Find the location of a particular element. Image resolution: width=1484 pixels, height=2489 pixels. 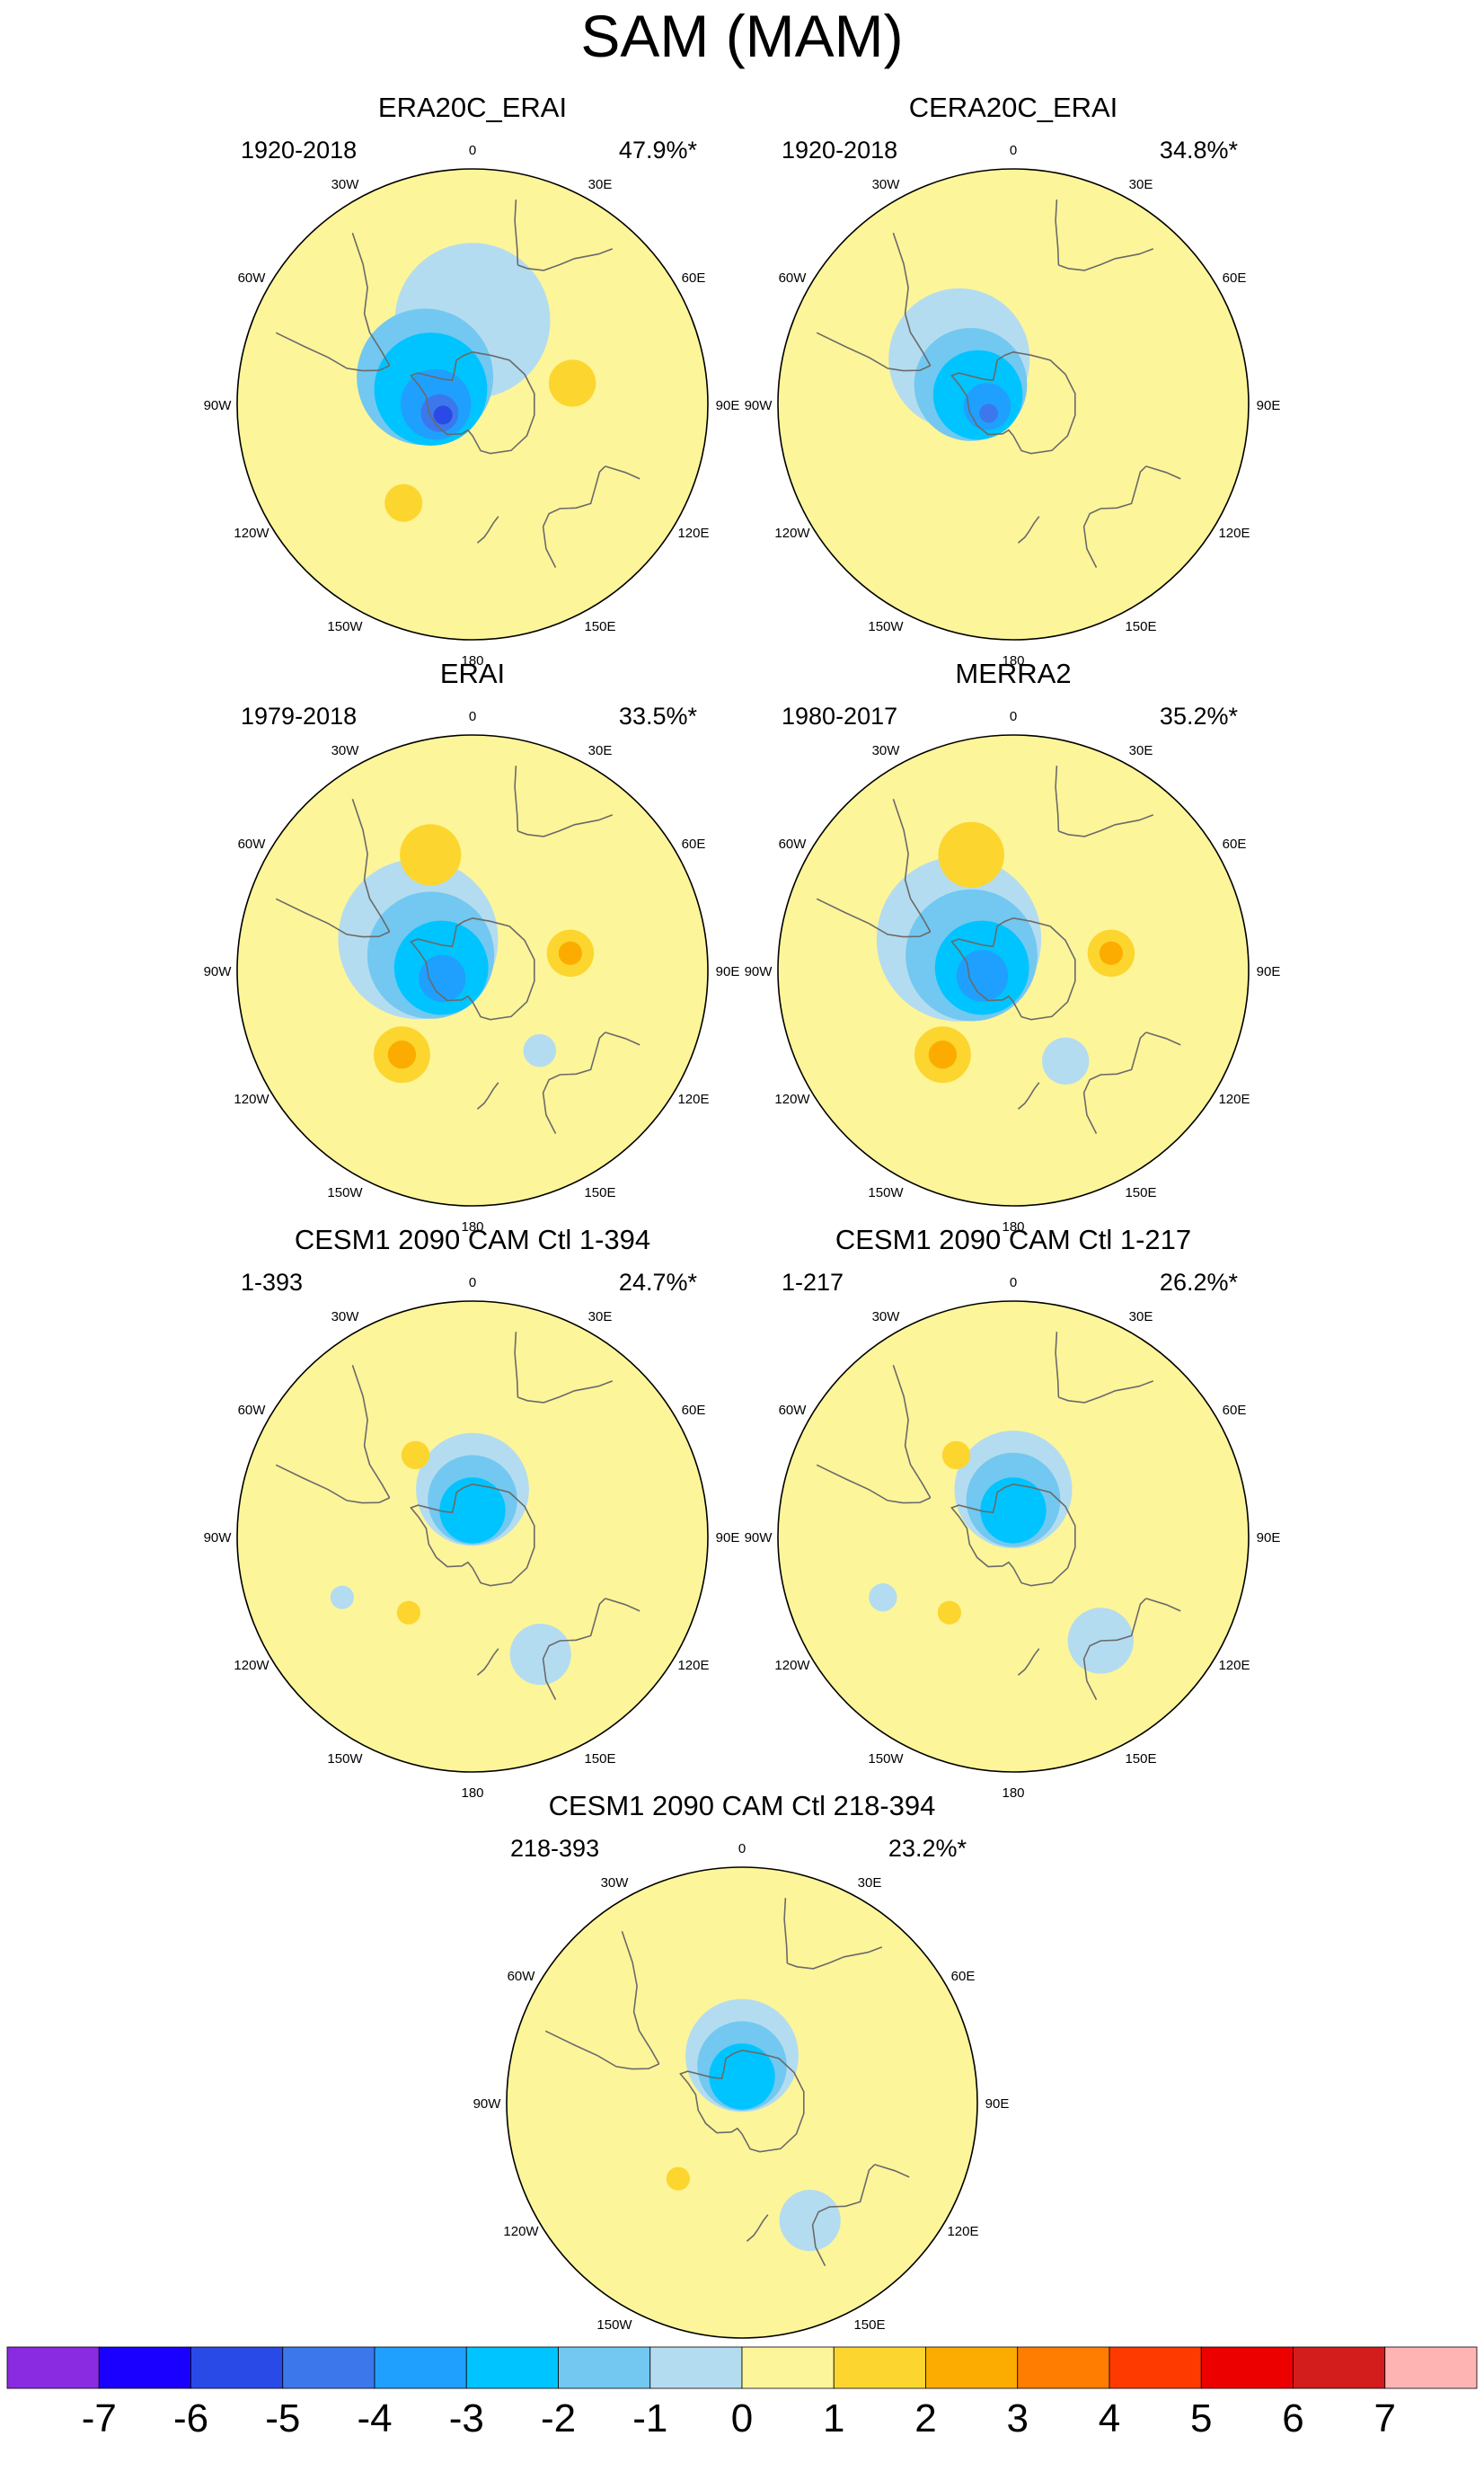

colorbar-label: -1 is located at coordinates (649, 2418).